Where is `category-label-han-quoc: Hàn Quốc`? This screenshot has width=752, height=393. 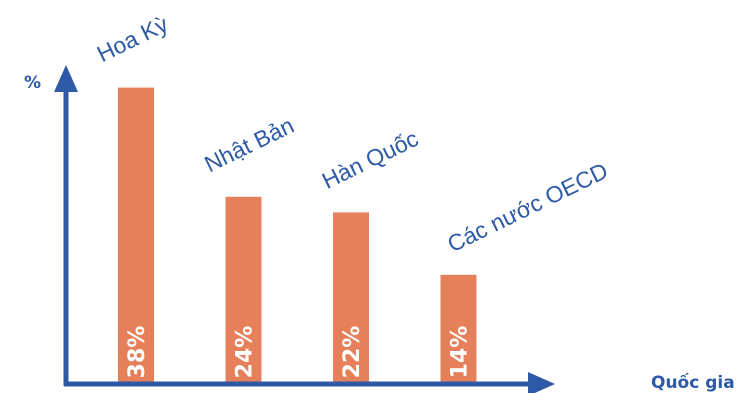 category-label-han-quoc: Hàn Quốc is located at coordinates (370, 159).